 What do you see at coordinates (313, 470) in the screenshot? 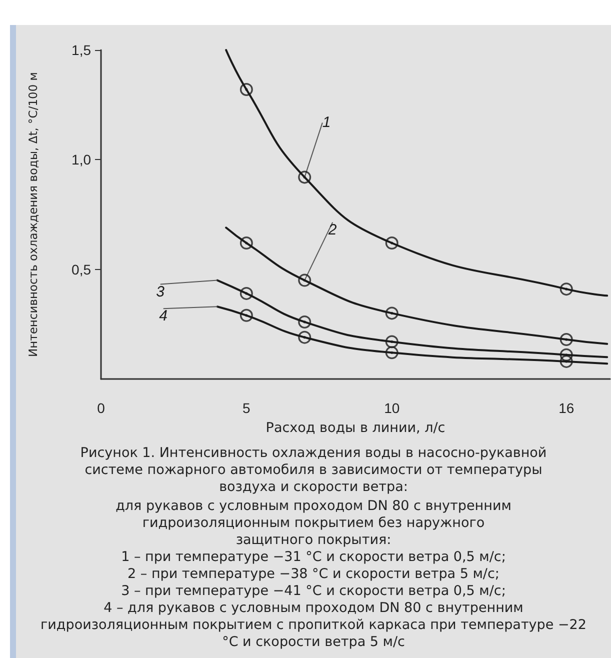
I see `text: Рисунок 1. Интенсивность охлаждения воды в насосно-рукавной системе пожарного автомобиля в зависимости от температуры воздуха и скорости ветра:` at bounding box center [313, 470].